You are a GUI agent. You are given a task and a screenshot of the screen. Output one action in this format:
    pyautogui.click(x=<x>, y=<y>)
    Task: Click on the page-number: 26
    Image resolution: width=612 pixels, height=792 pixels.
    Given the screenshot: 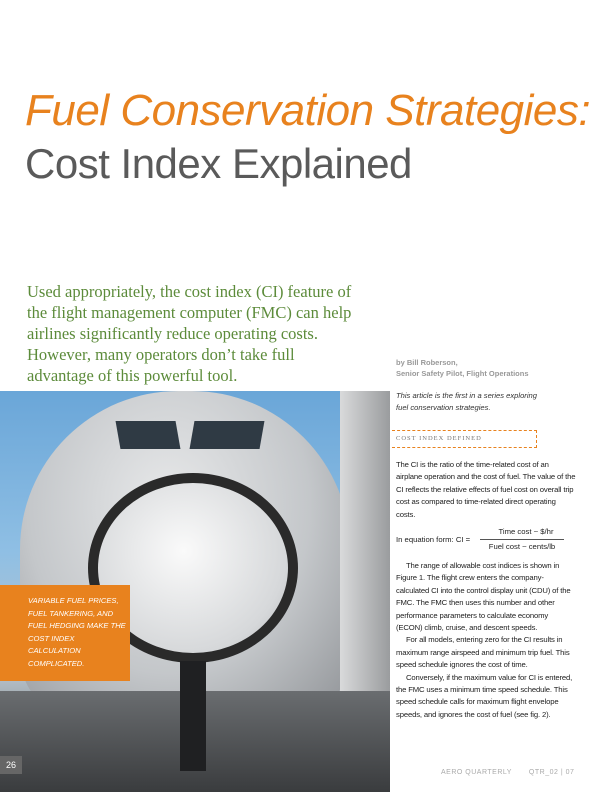 What is the action you would take?
    pyautogui.click(x=11, y=765)
    